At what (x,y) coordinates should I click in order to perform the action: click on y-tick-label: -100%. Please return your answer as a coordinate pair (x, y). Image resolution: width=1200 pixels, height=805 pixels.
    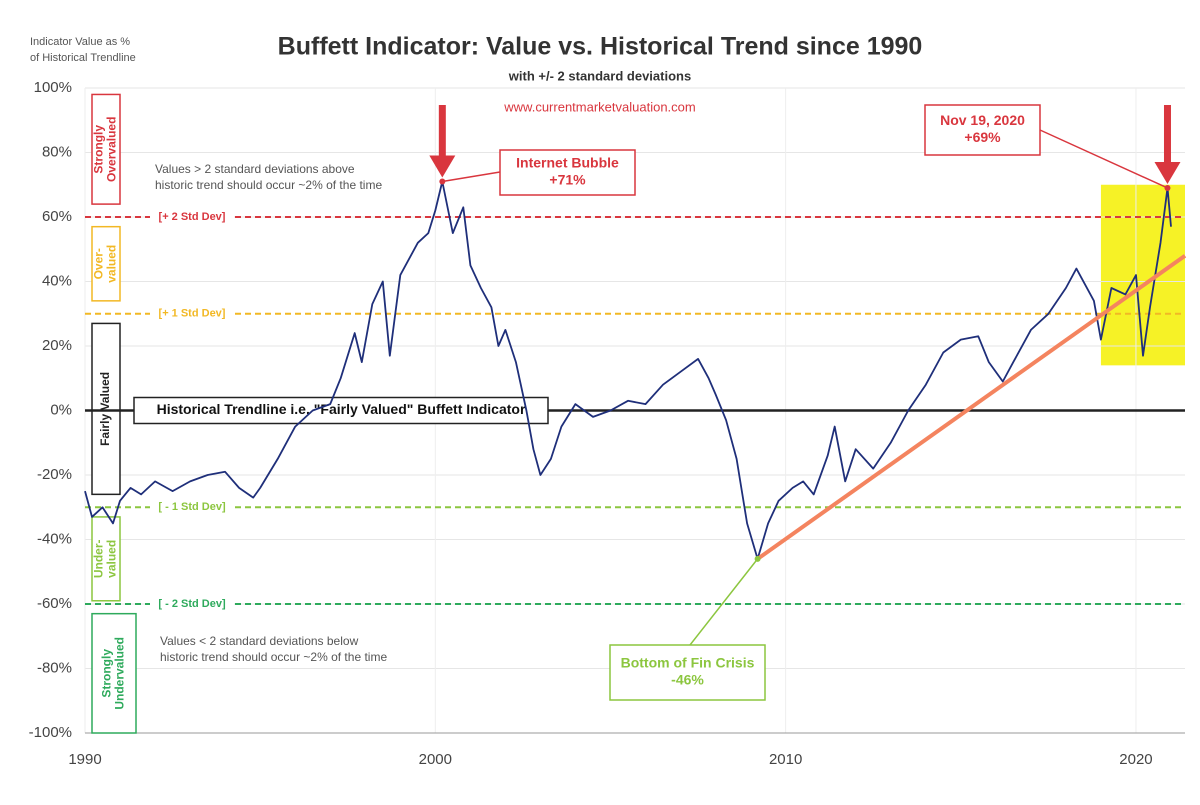
    Looking at the image, I should click on (50, 732).